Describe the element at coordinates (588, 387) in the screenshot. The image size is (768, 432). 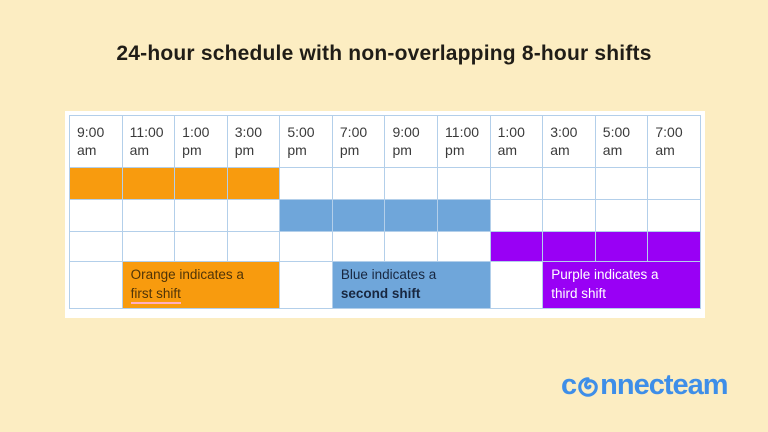
I see `connecteam-swirl-icon` at that location.